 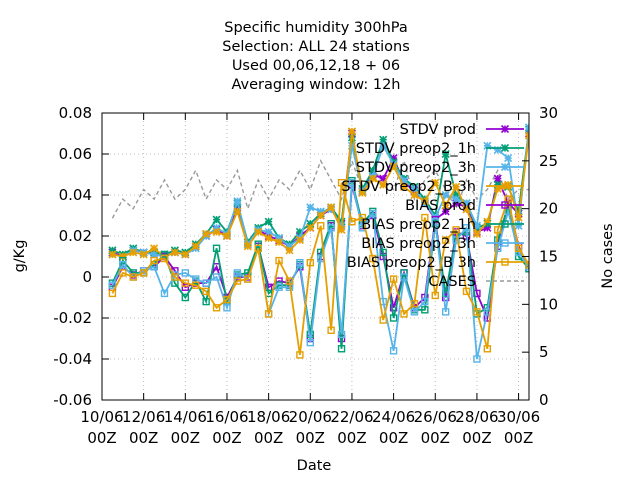 I want to click on y2-tick-label: 30, so click(x=548, y=113).